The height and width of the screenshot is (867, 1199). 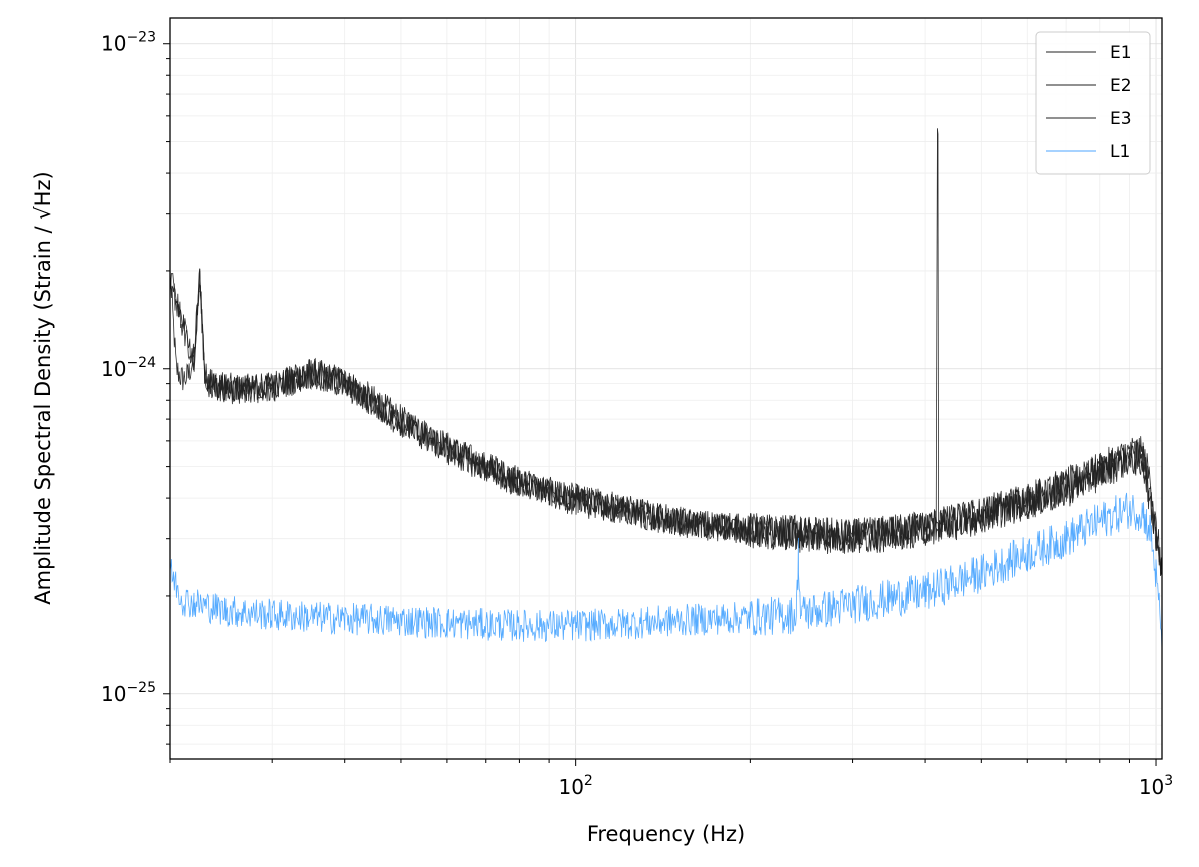 I want to click on y-tick-label: 10−24, so click(x=128, y=368).